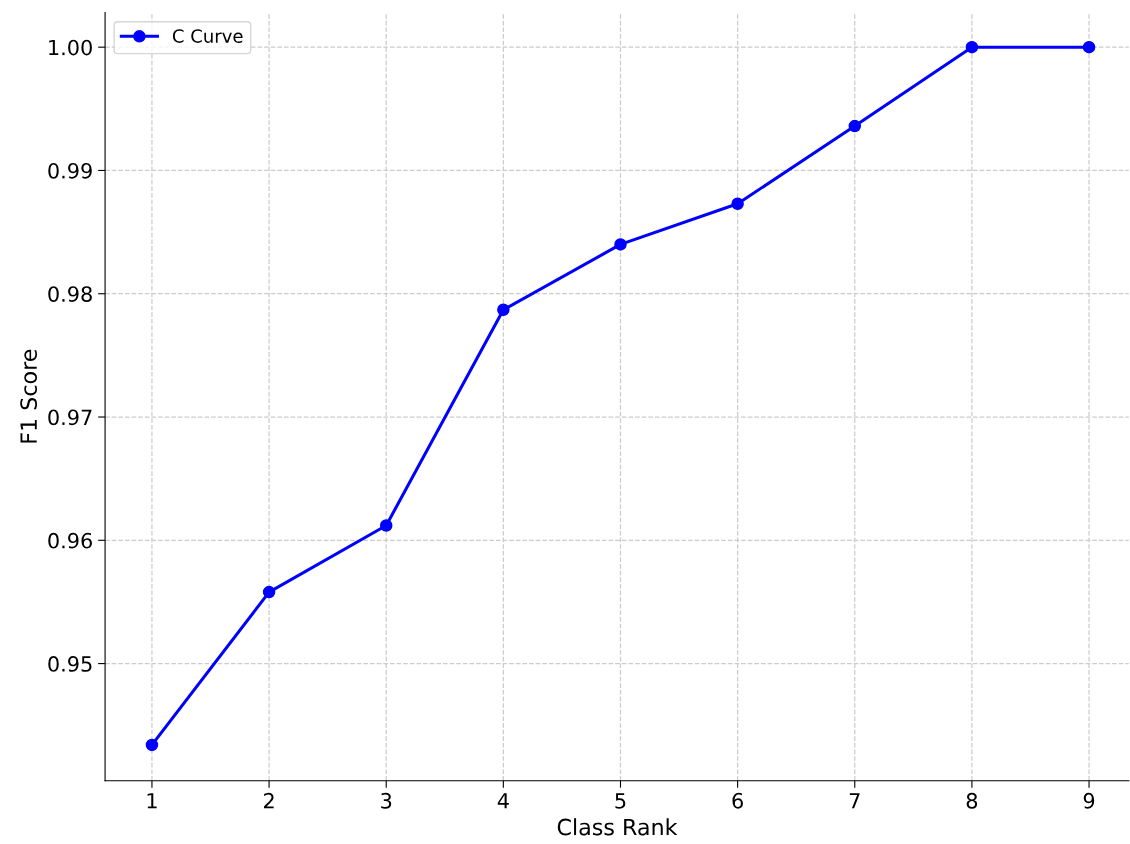 Image resolution: width=1130 pixels, height=844 pixels. What do you see at coordinates (70, 540) in the screenshot?
I see `y-tick-label: 0.96` at bounding box center [70, 540].